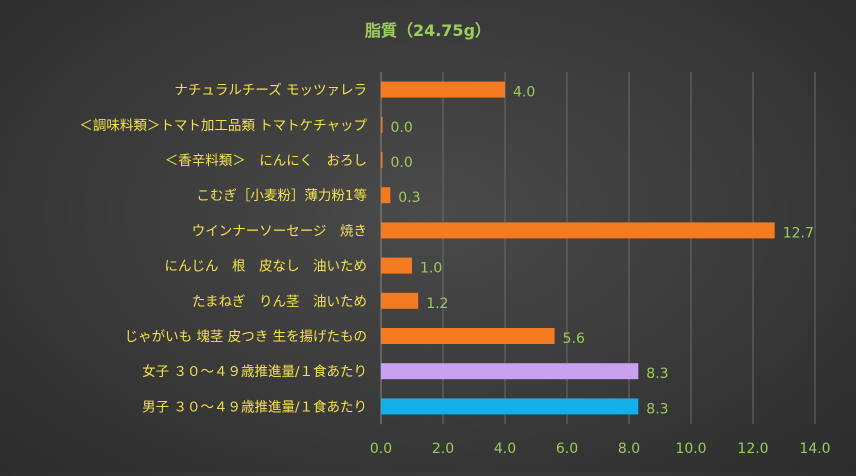  I want to click on data-label: 1.0, so click(431, 269).